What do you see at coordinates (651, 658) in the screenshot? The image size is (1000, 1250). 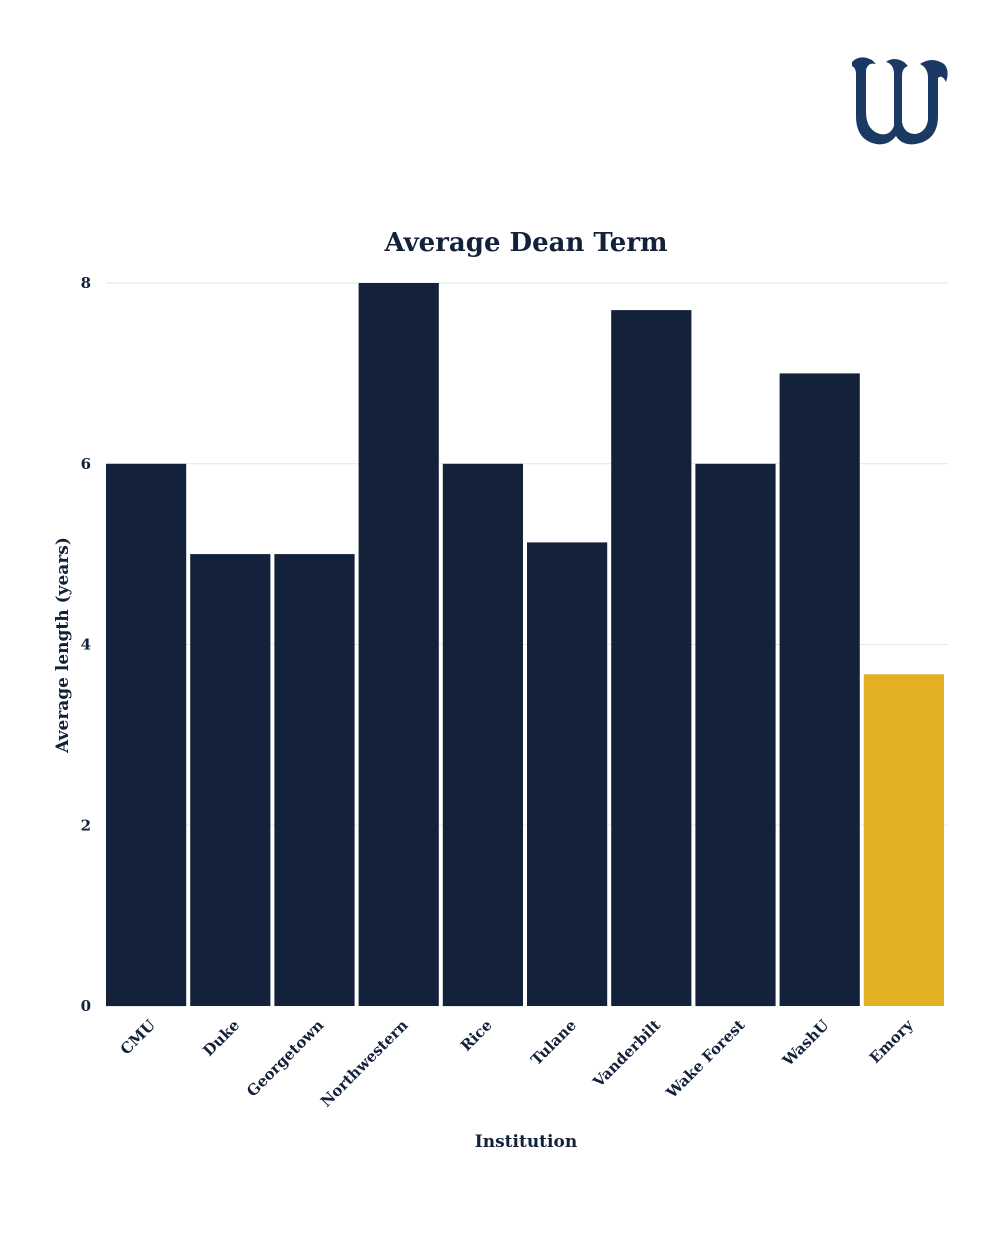 I see `bar-vanderbilt` at bounding box center [651, 658].